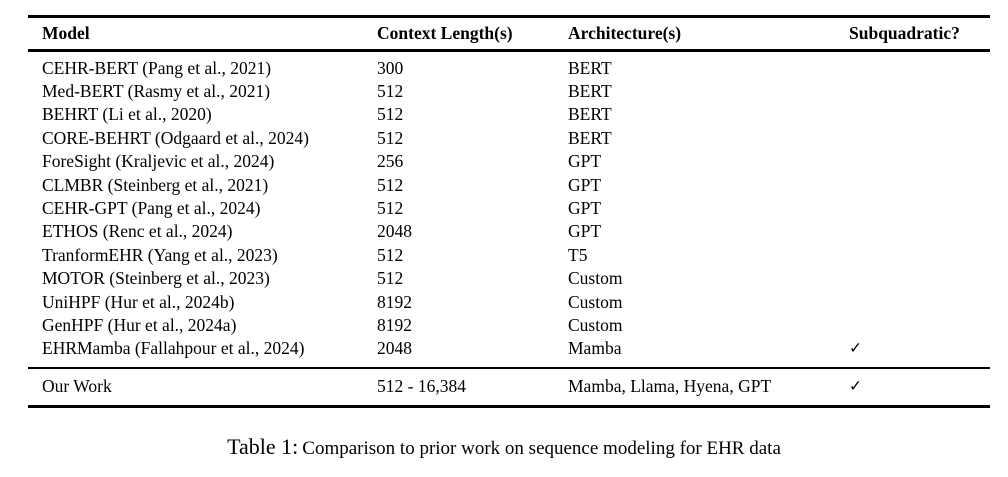  What do you see at coordinates (509, 91) in the screenshot?
I see `table-row: Med-BERT (Rasmy et al., 2021) 512 BERT` at bounding box center [509, 91].